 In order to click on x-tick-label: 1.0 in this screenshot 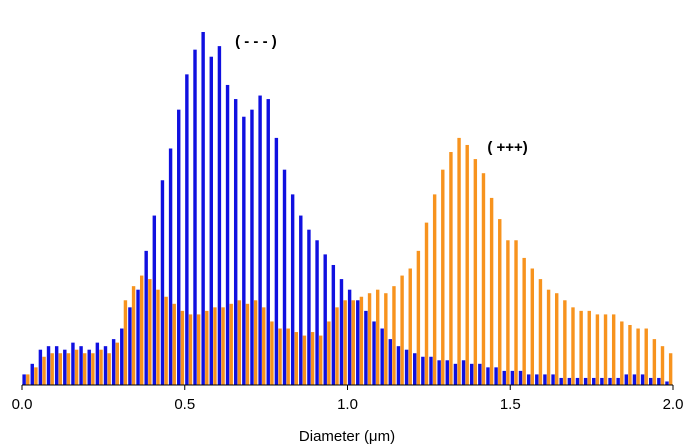, I will do `click(347, 404)`.